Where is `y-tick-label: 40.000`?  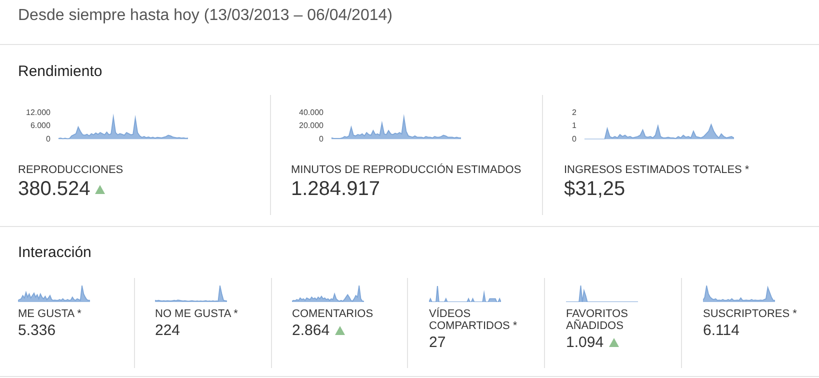
y-tick-label: 40.000 is located at coordinates (311, 113).